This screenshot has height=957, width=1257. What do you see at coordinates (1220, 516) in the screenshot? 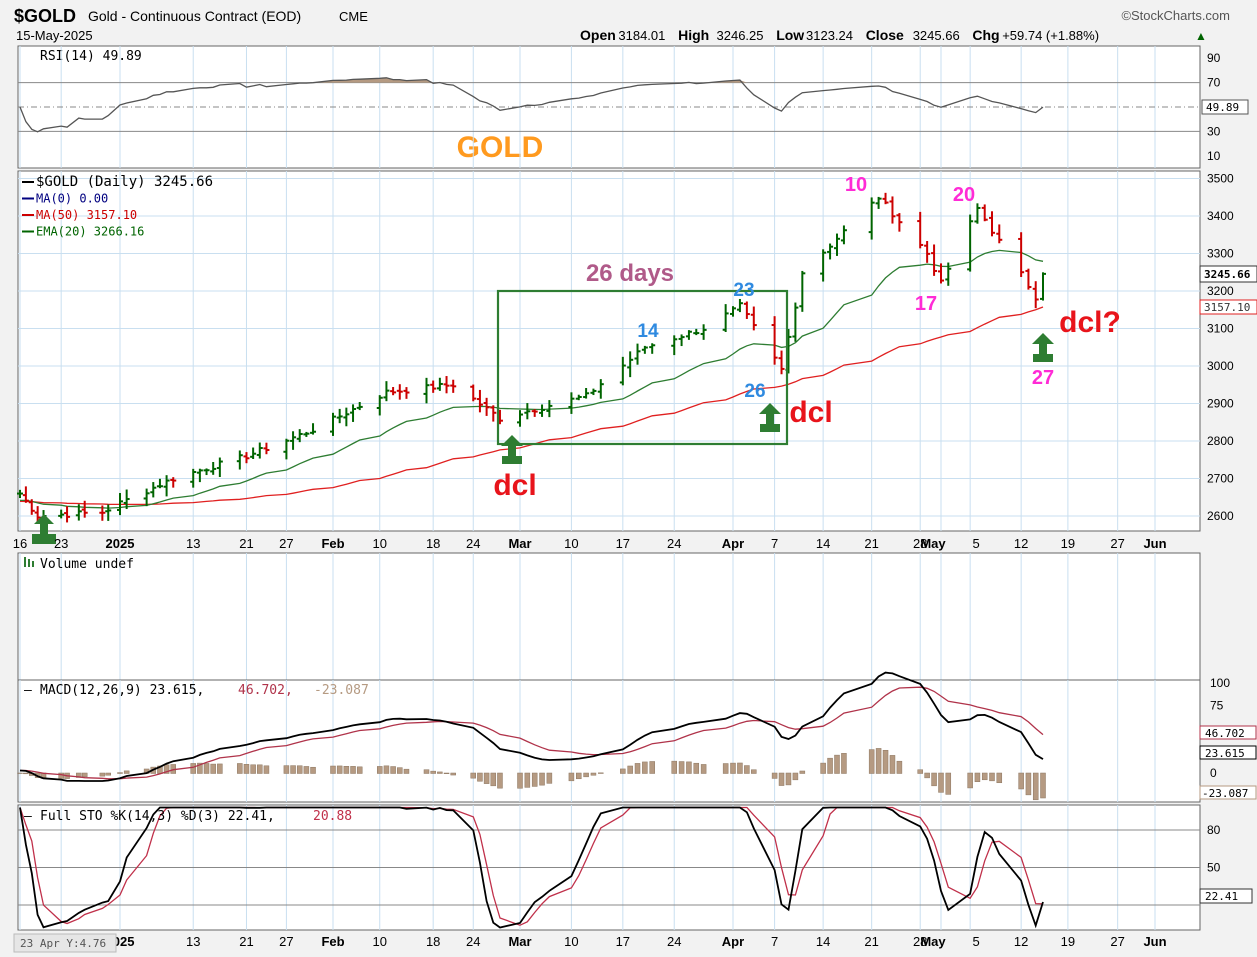
I see `price-tick: 2600` at bounding box center [1220, 516].